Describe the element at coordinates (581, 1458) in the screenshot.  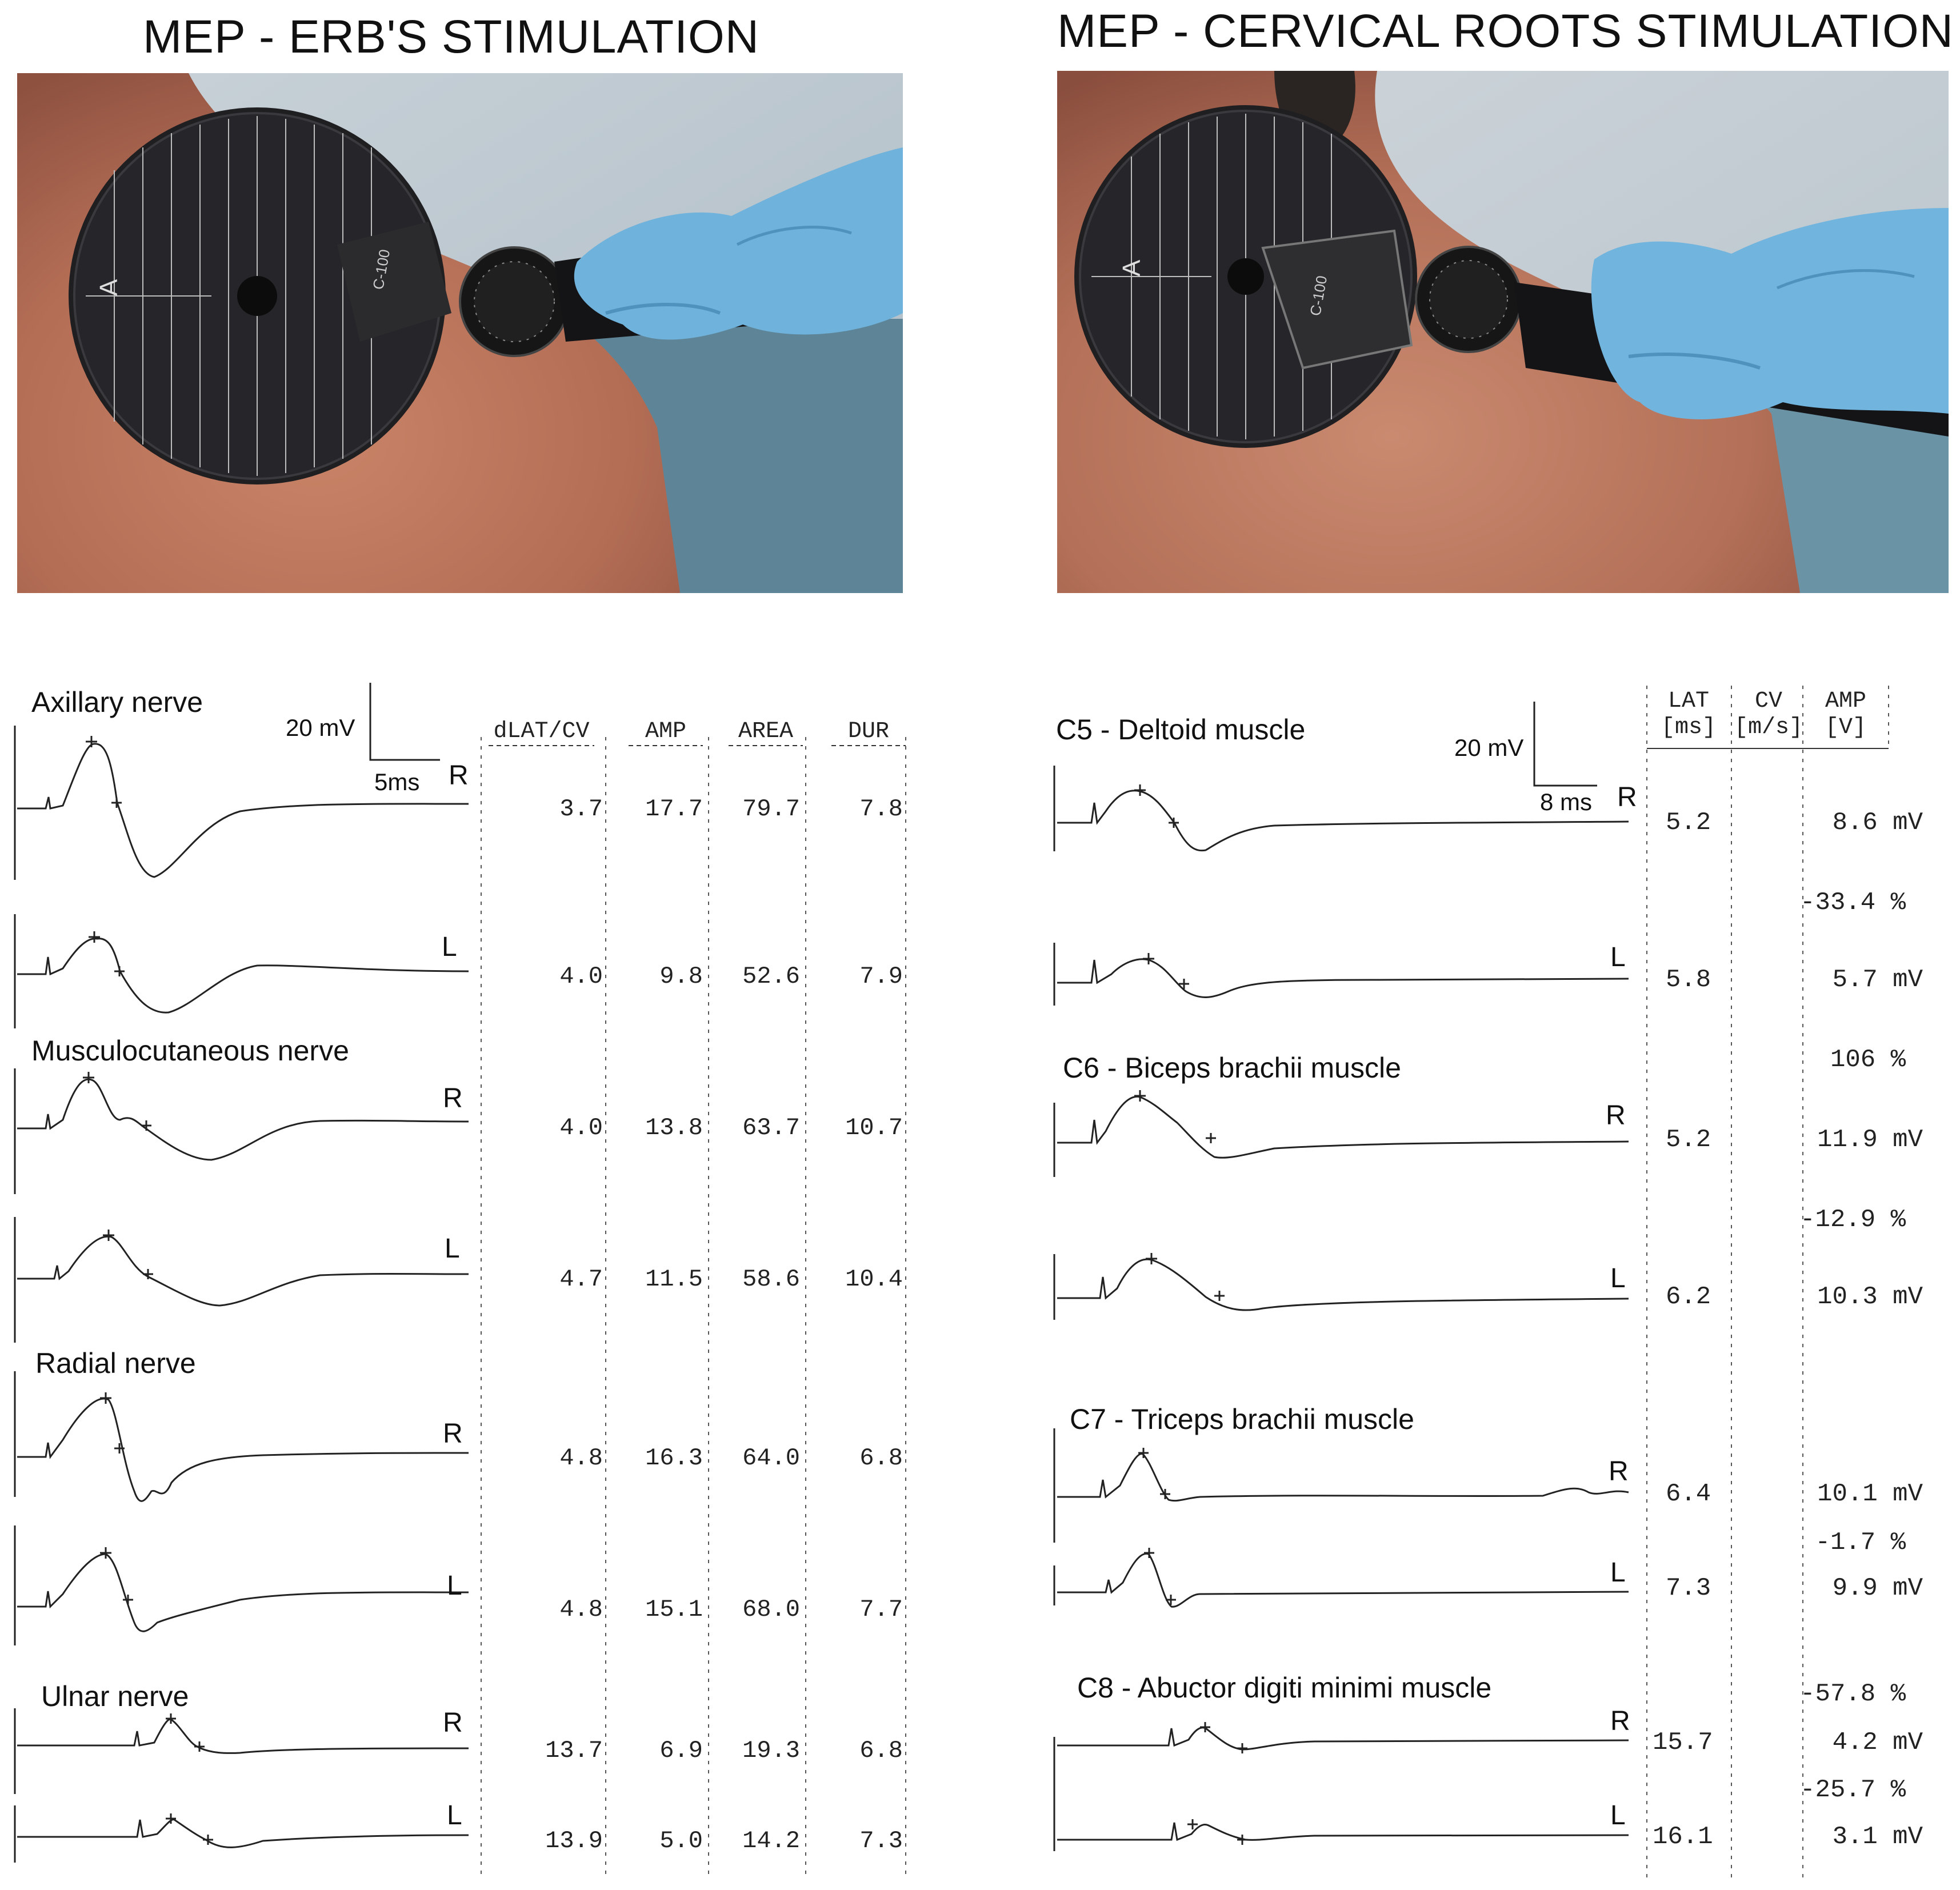
I see `value-radial-r-dlat: 4.8` at that location.